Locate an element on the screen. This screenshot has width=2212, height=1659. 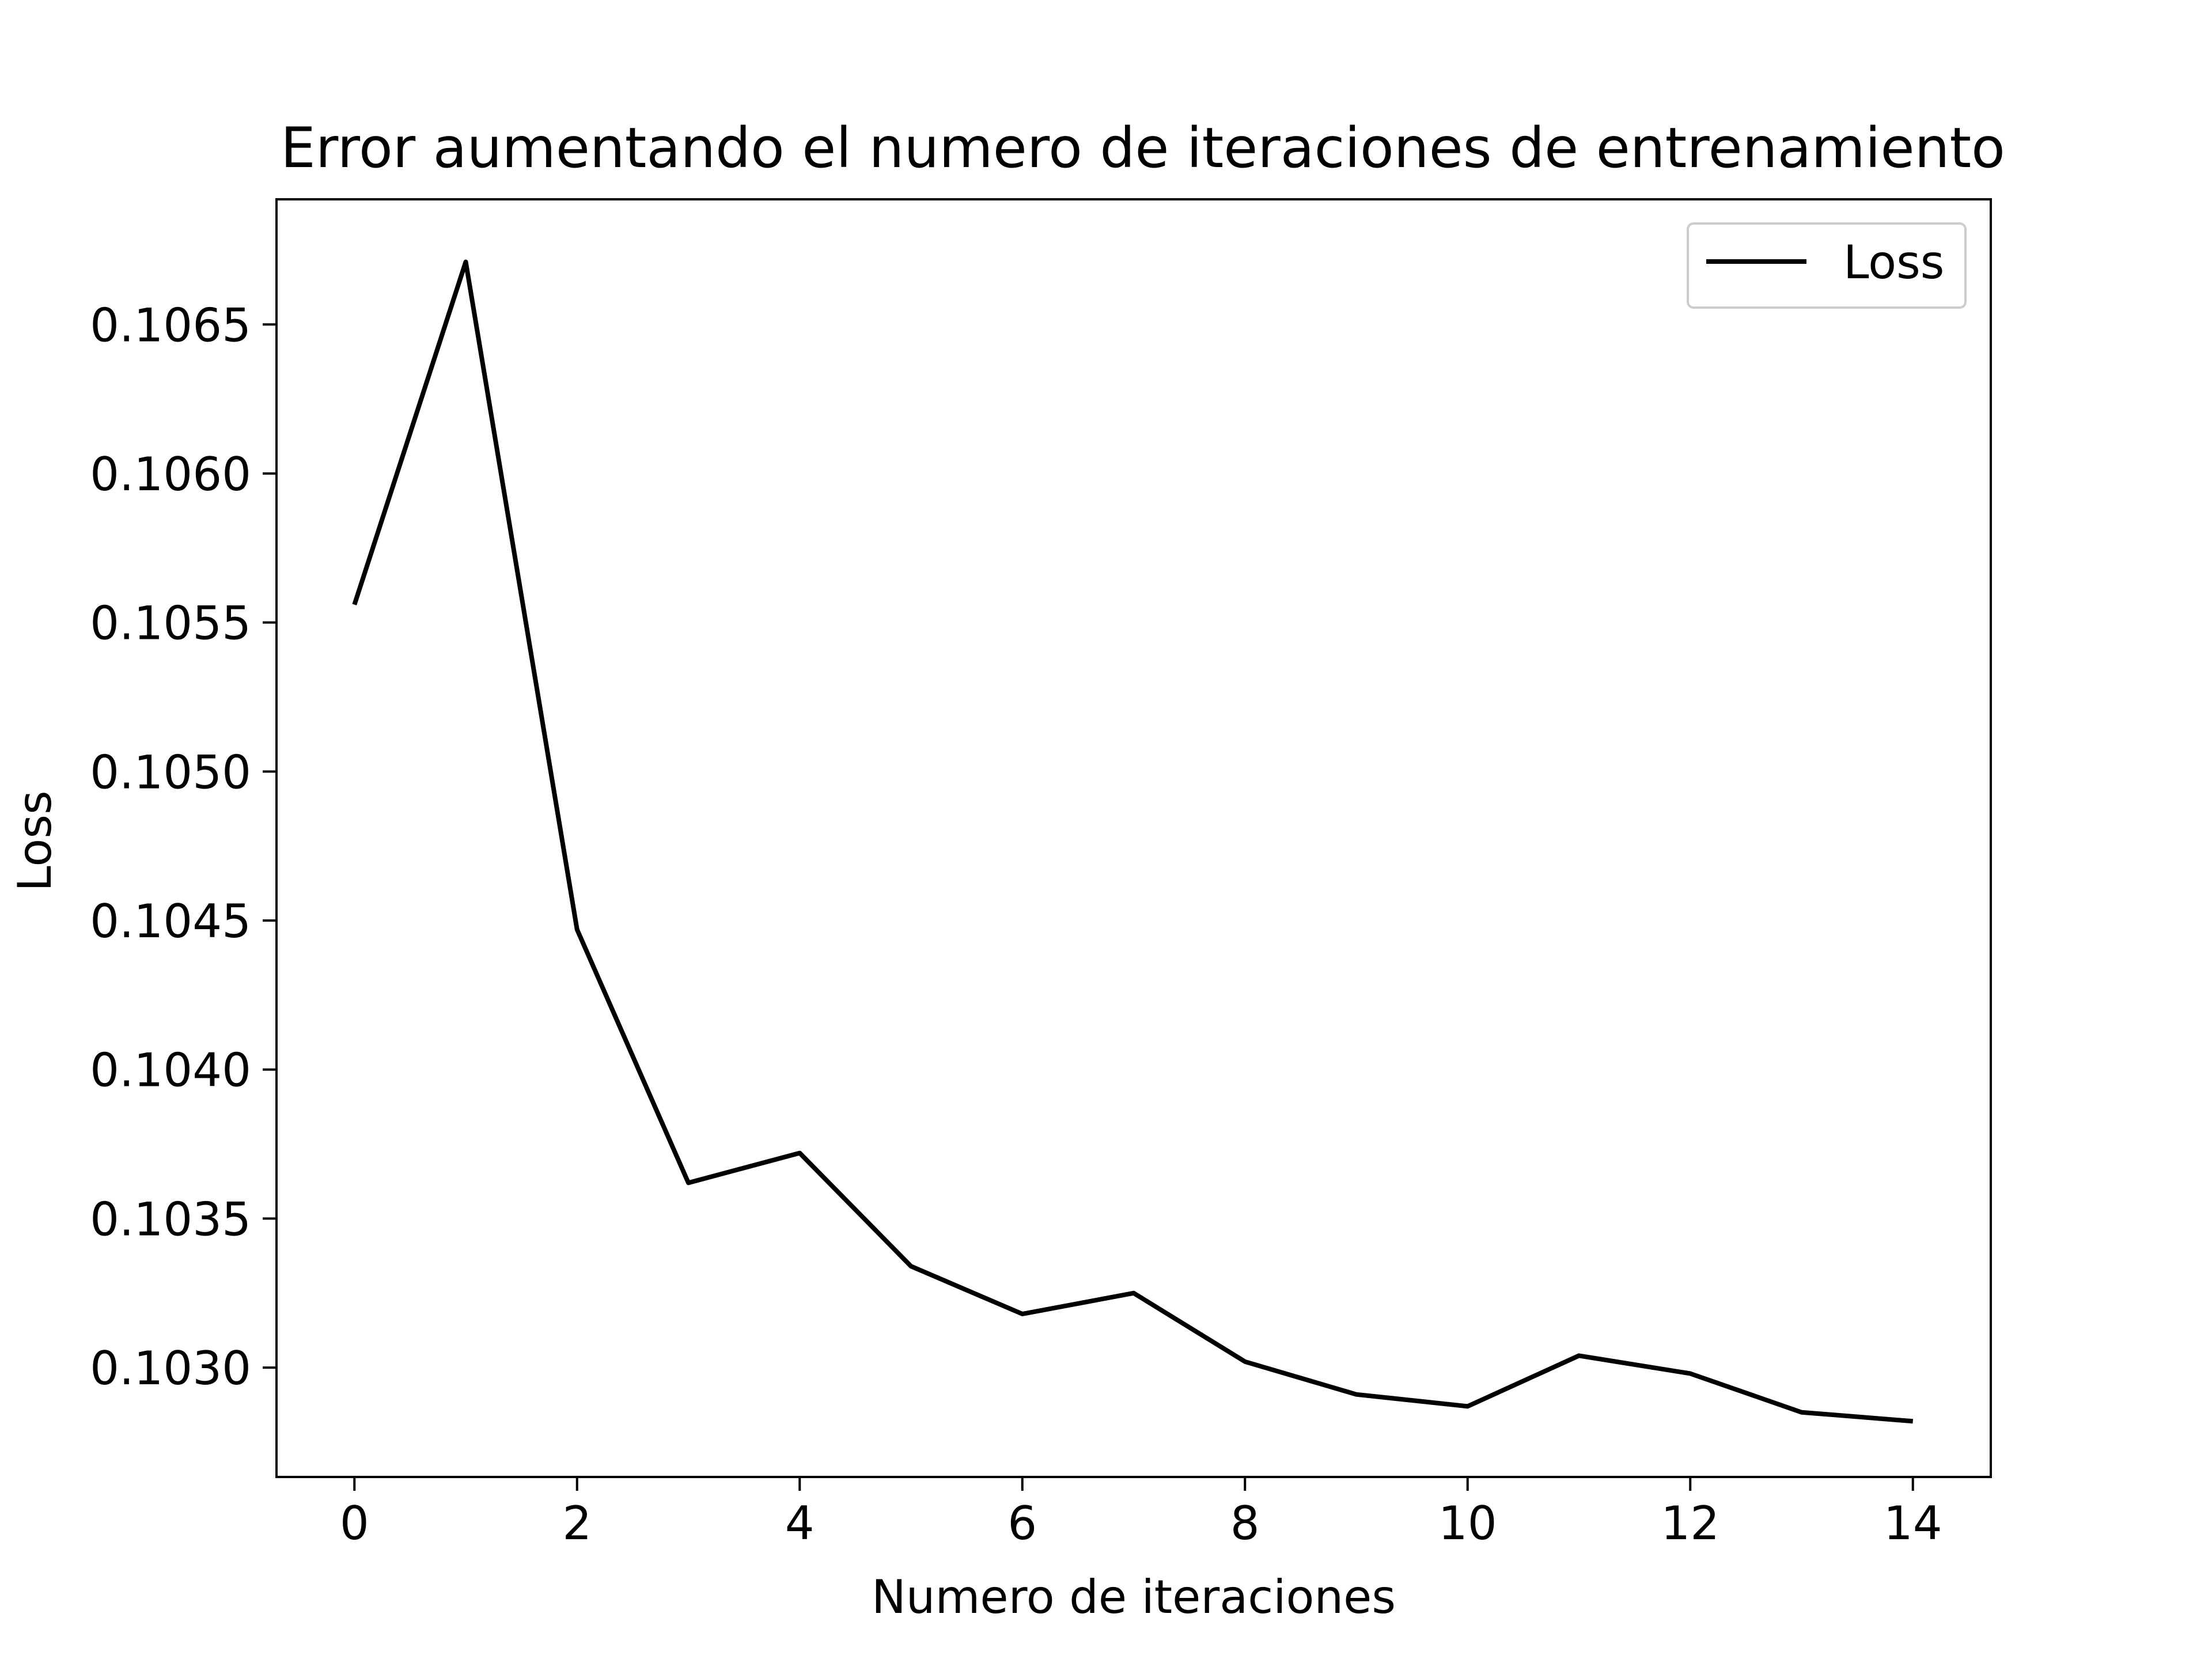
x-tick-label: 14 is located at coordinates (1913, 1523).